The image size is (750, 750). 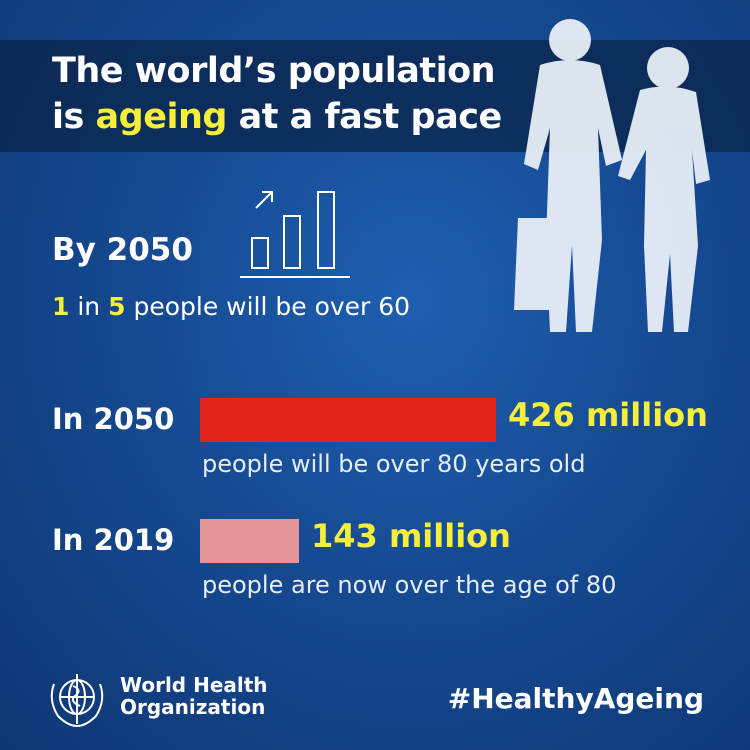 What do you see at coordinates (612, 175) in the screenshot?
I see `elderly-couple-silhouette` at bounding box center [612, 175].